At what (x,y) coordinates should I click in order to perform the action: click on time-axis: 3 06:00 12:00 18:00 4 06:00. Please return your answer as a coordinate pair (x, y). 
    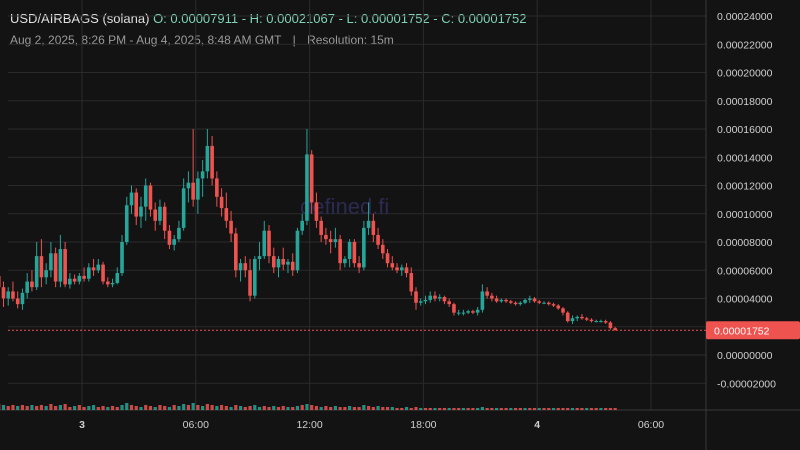
    Looking at the image, I should click on (371, 425).